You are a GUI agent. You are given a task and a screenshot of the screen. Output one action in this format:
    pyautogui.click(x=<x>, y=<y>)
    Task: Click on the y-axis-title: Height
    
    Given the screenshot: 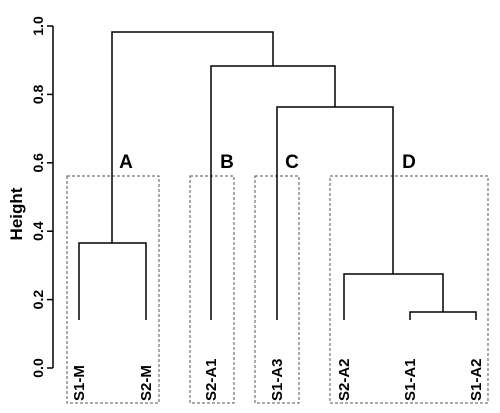 What is the action you would take?
    pyautogui.click(x=16, y=213)
    